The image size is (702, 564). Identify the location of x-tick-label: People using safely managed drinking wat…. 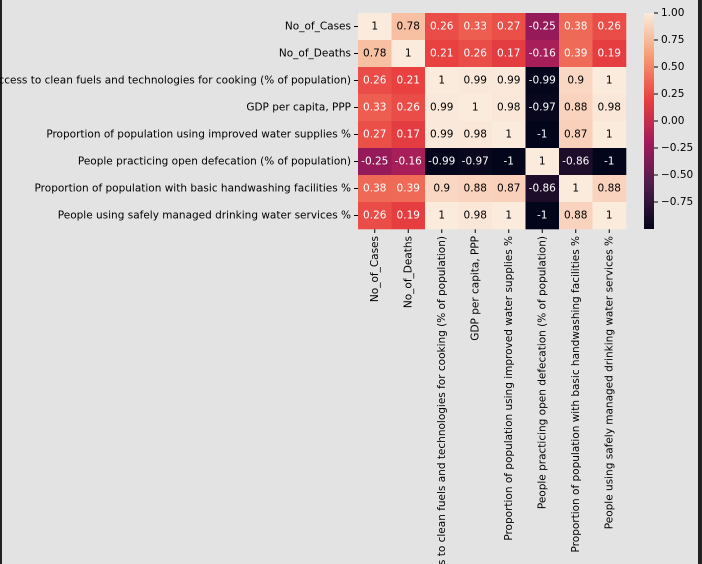
(609, 382).